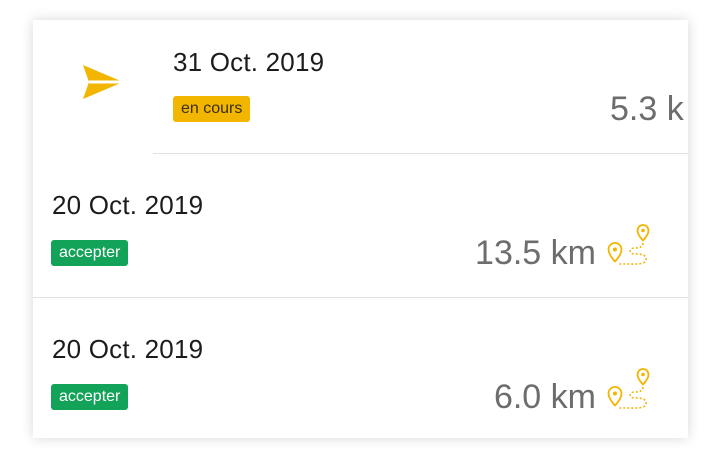 The image size is (720, 457). I want to click on ride-distance: 5.3 k, so click(647, 109).